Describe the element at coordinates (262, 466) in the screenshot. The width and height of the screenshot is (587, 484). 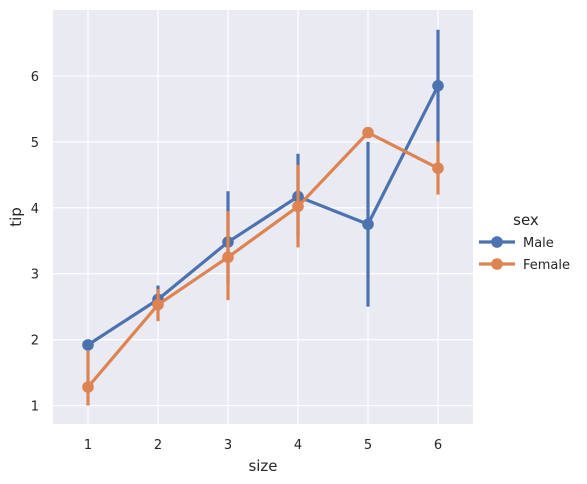
I see `x-axis-label: size` at that location.